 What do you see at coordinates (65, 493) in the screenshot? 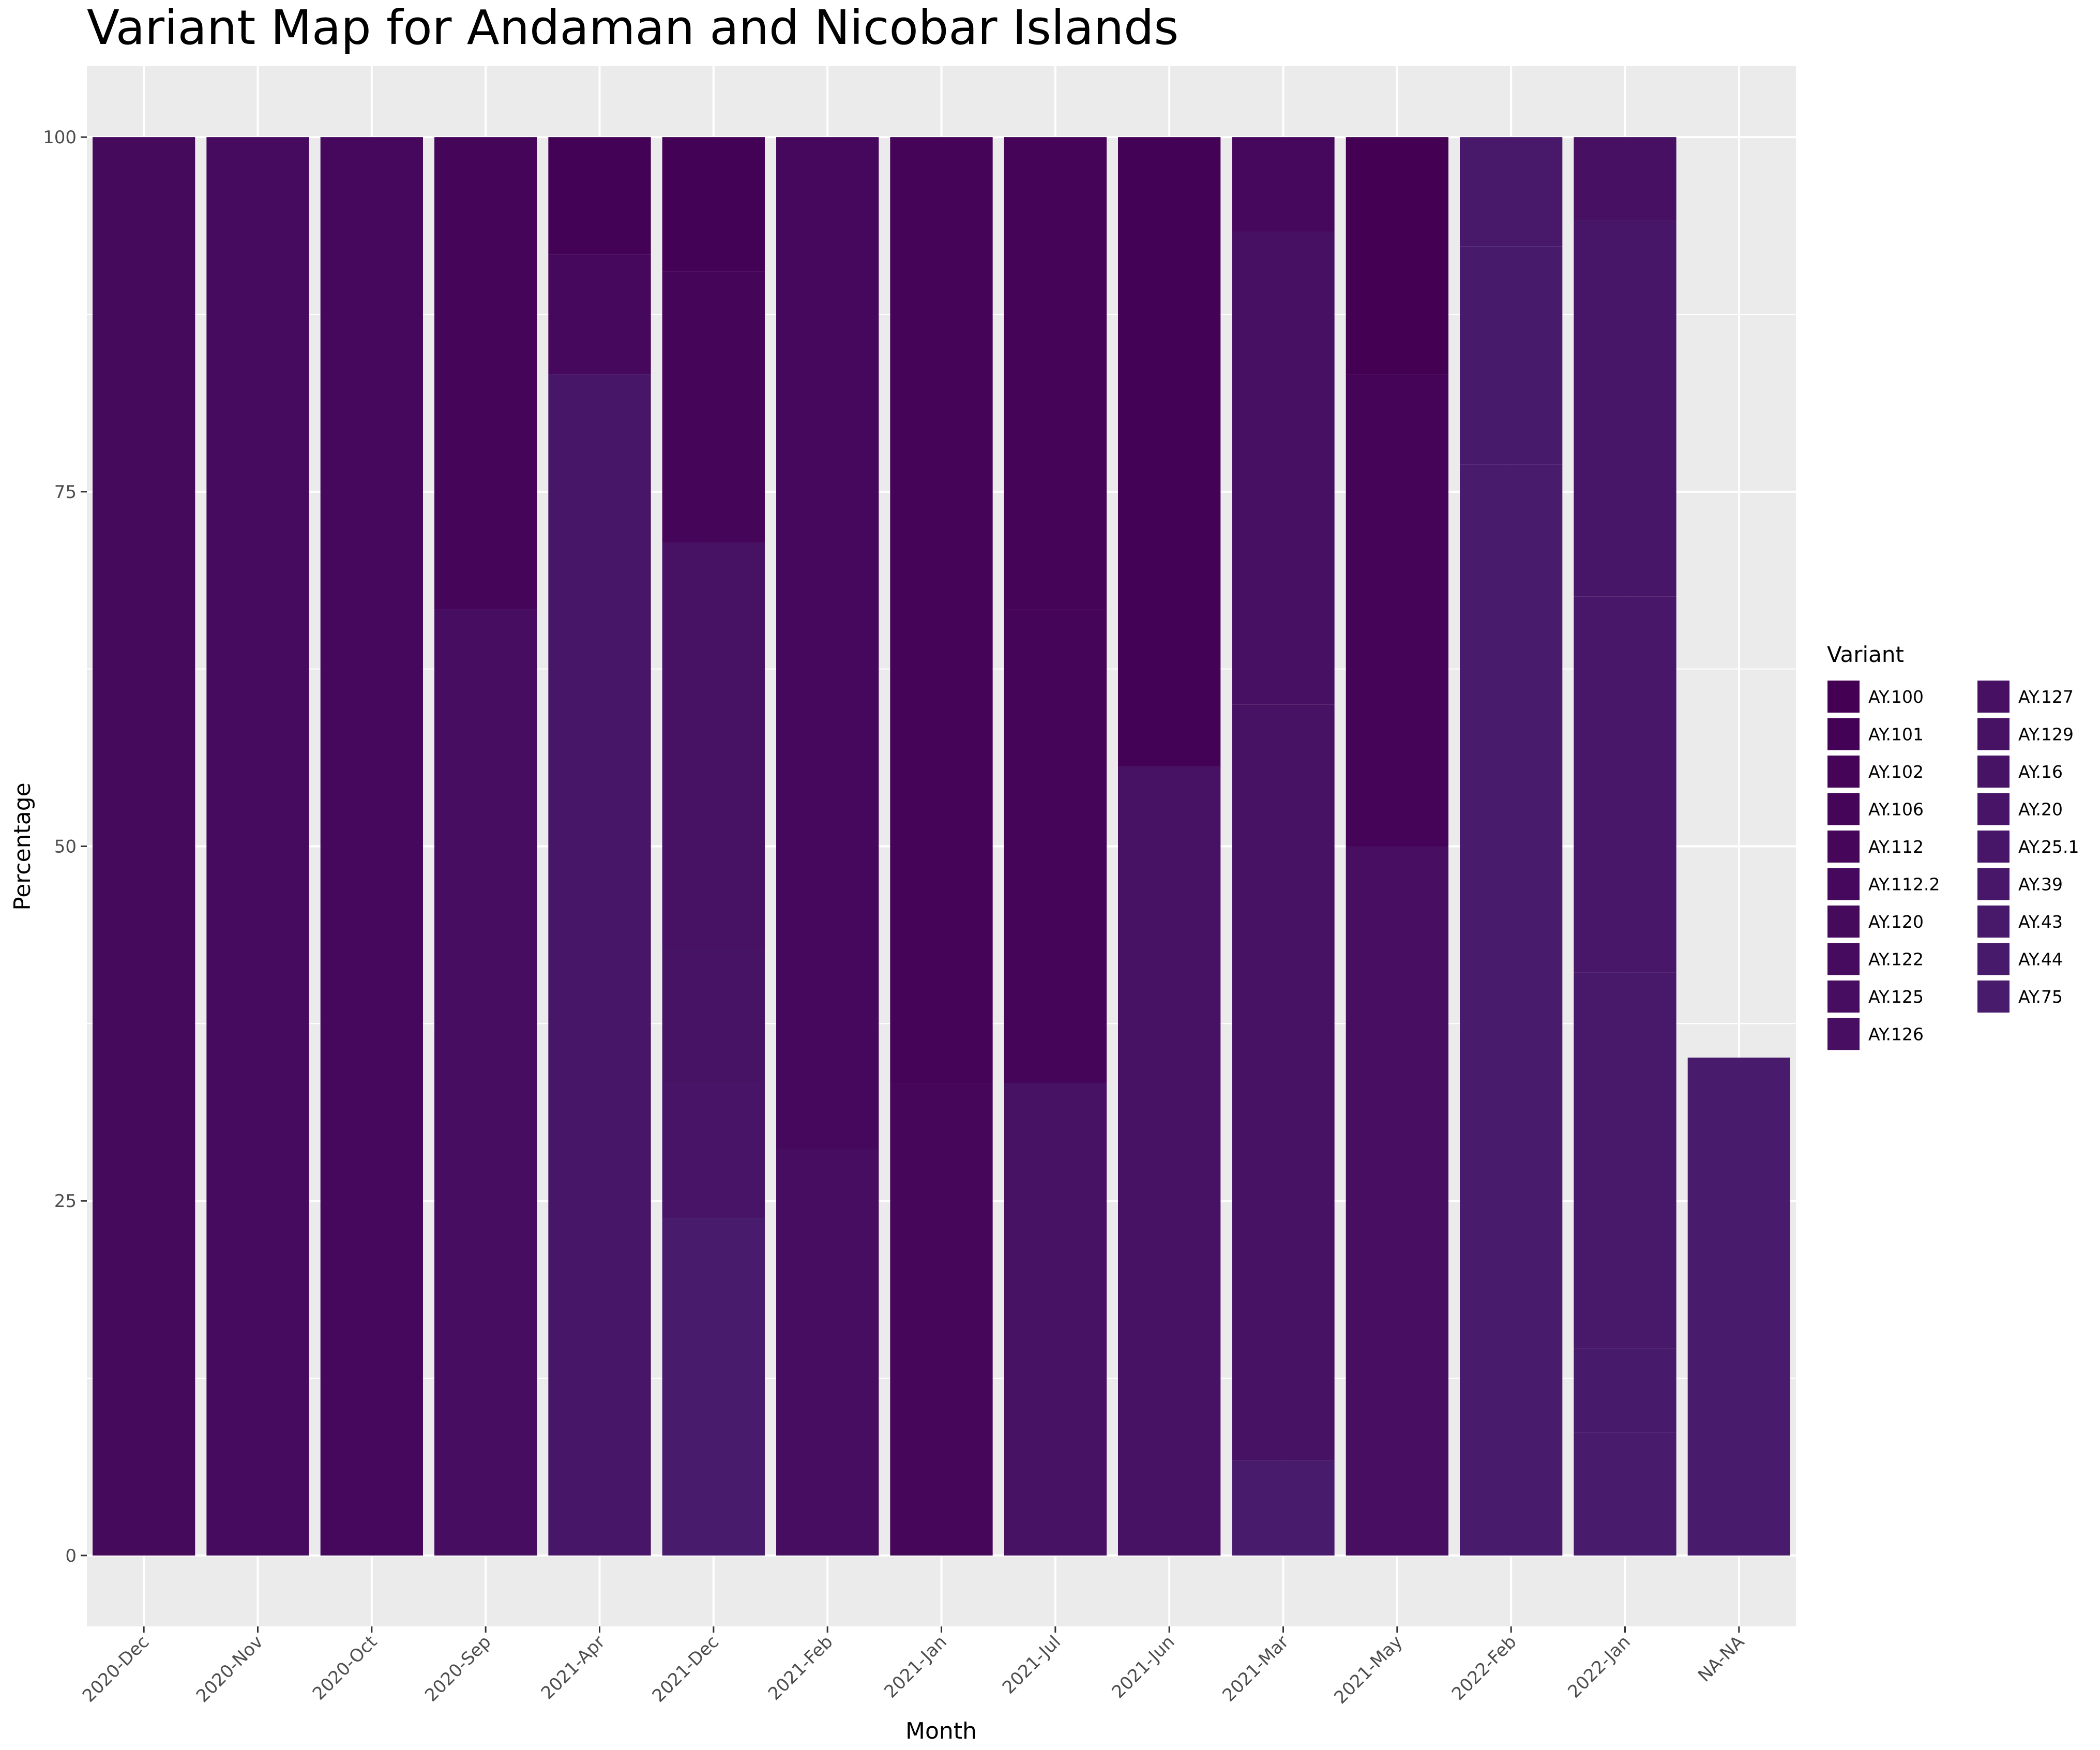
I see `y-tick-label: 75` at bounding box center [65, 493].